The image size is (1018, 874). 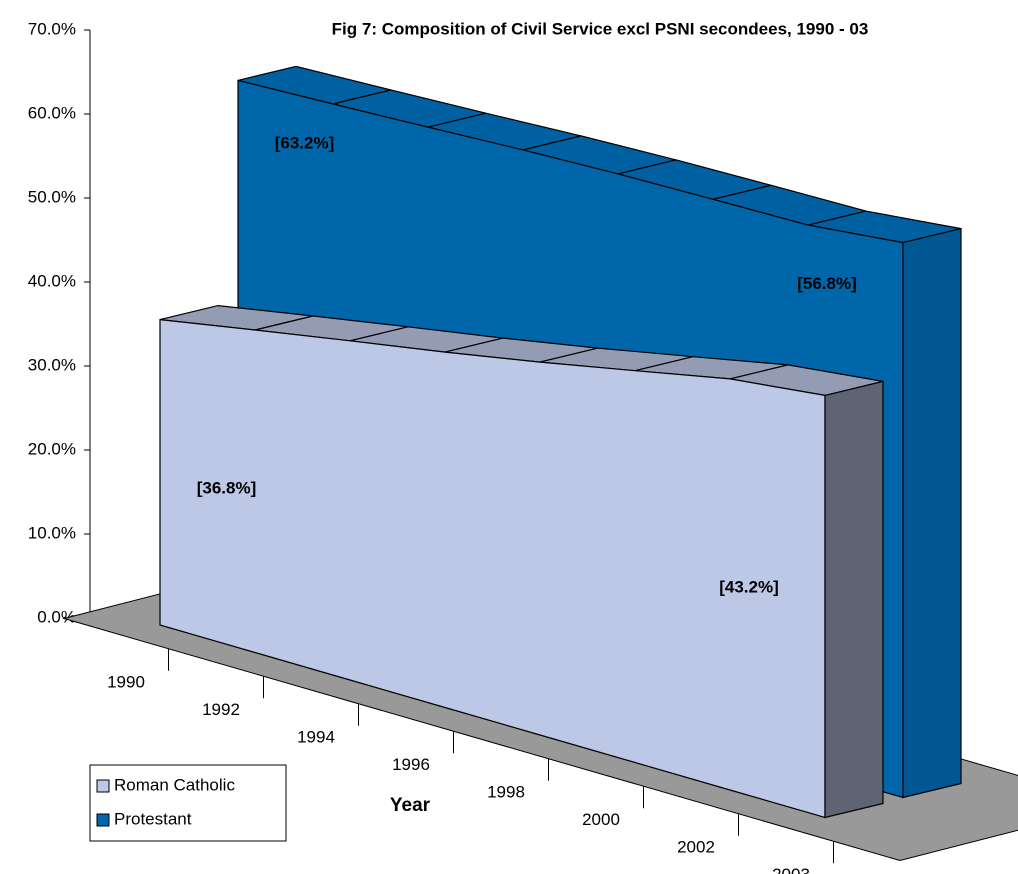 I want to click on x-tick-label: 1996, so click(x=411, y=764).